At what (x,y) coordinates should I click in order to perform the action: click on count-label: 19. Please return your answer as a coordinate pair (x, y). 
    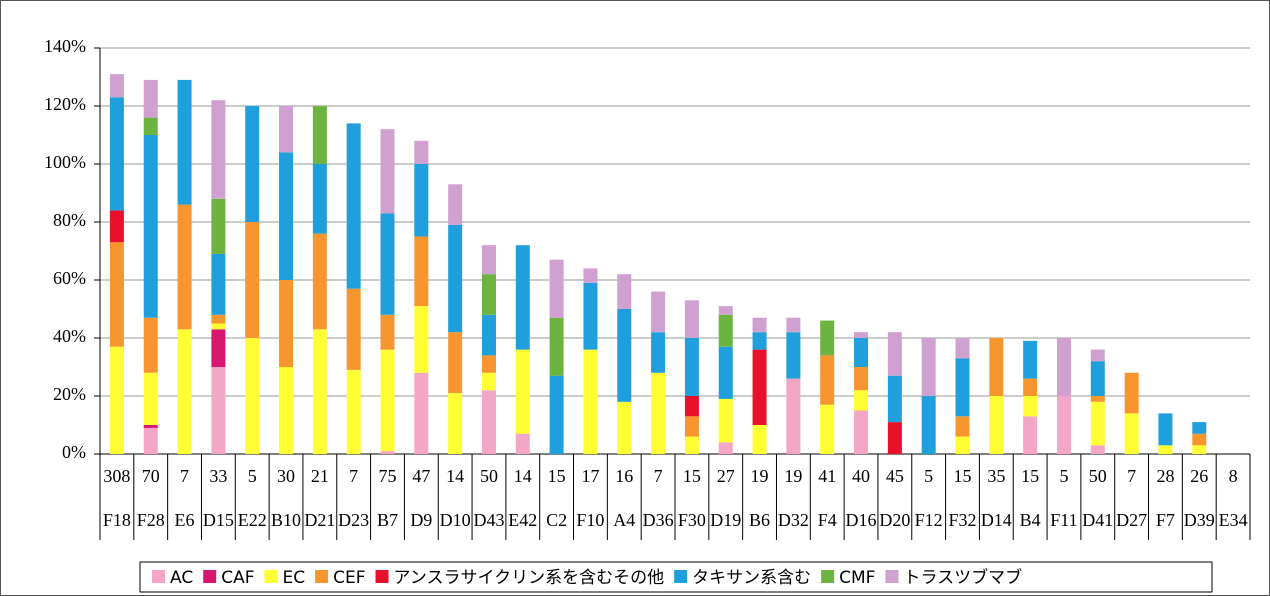
    Looking at the image, I should click on (760, 476).